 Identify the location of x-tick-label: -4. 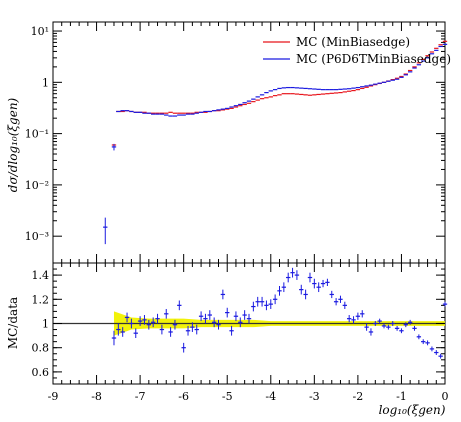
(270, 396).